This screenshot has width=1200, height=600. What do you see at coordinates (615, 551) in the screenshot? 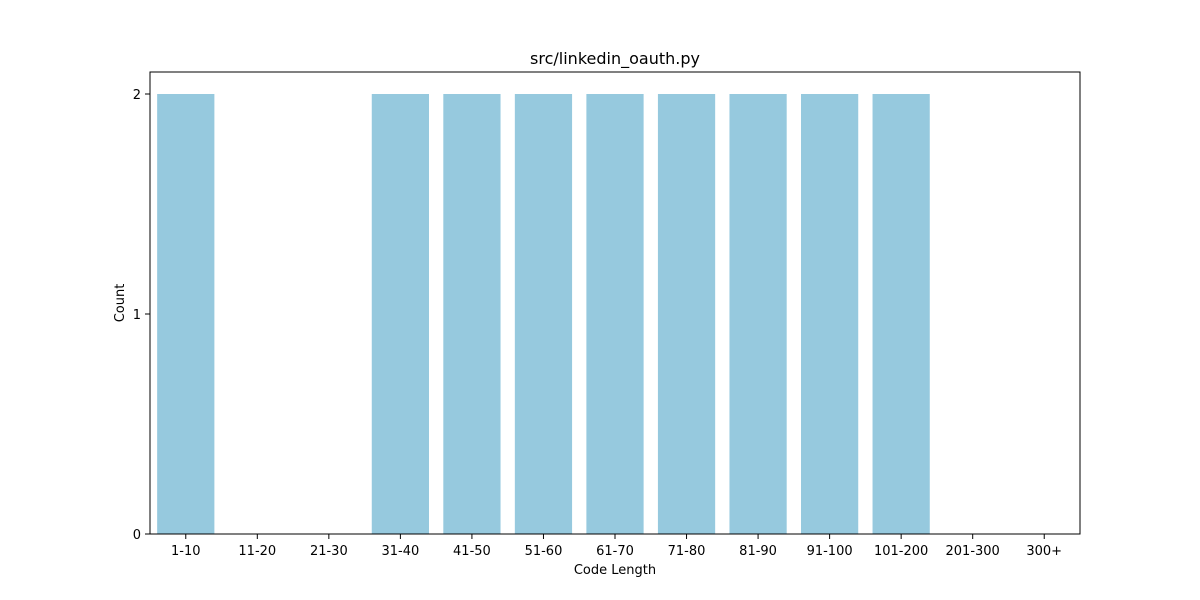
I see `x-tick-label-61-70: 61-70` at bounding box center [615, 551].